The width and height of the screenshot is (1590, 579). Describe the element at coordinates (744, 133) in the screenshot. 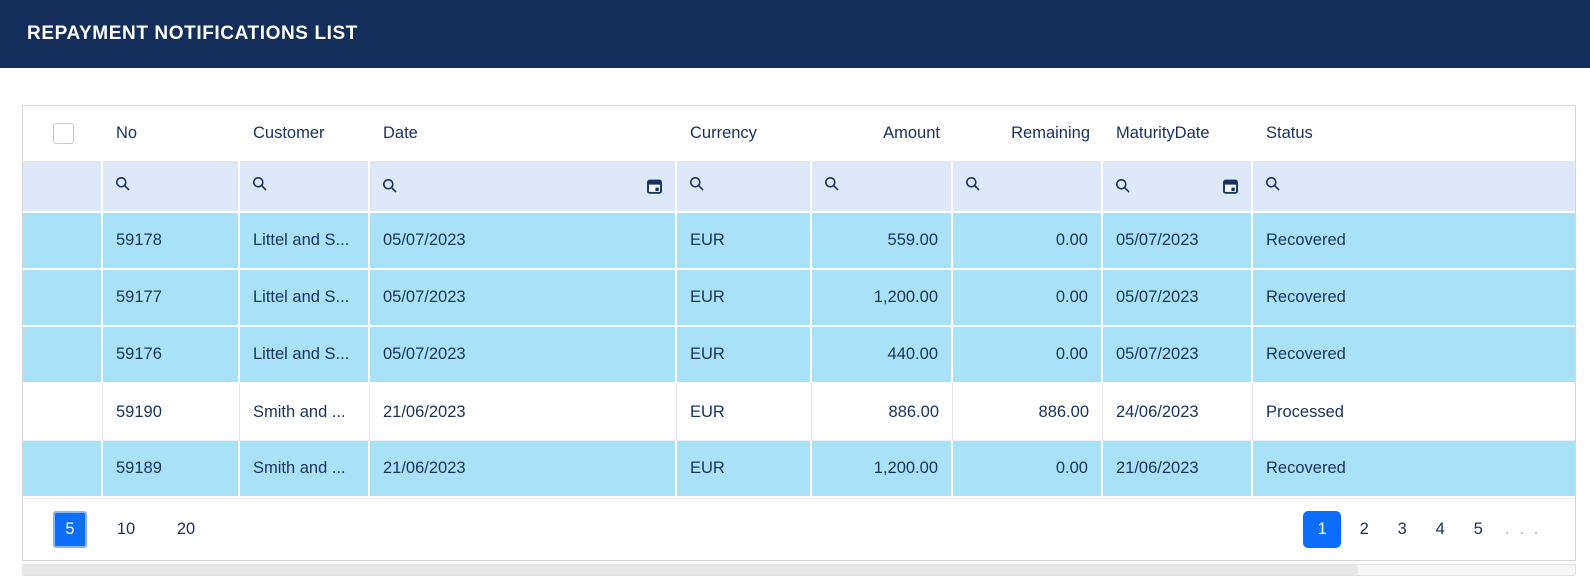

I see `column-header-currency: Currency` at that location.